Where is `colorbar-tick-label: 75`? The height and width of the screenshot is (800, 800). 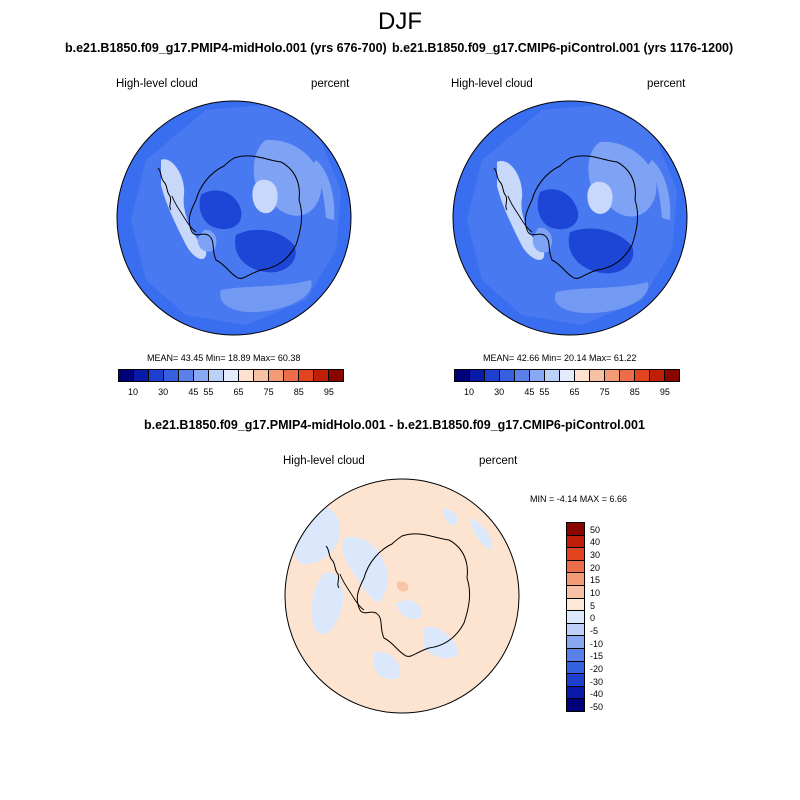 colorbar-tick-label: 75 is located at coordinates (604, 392).